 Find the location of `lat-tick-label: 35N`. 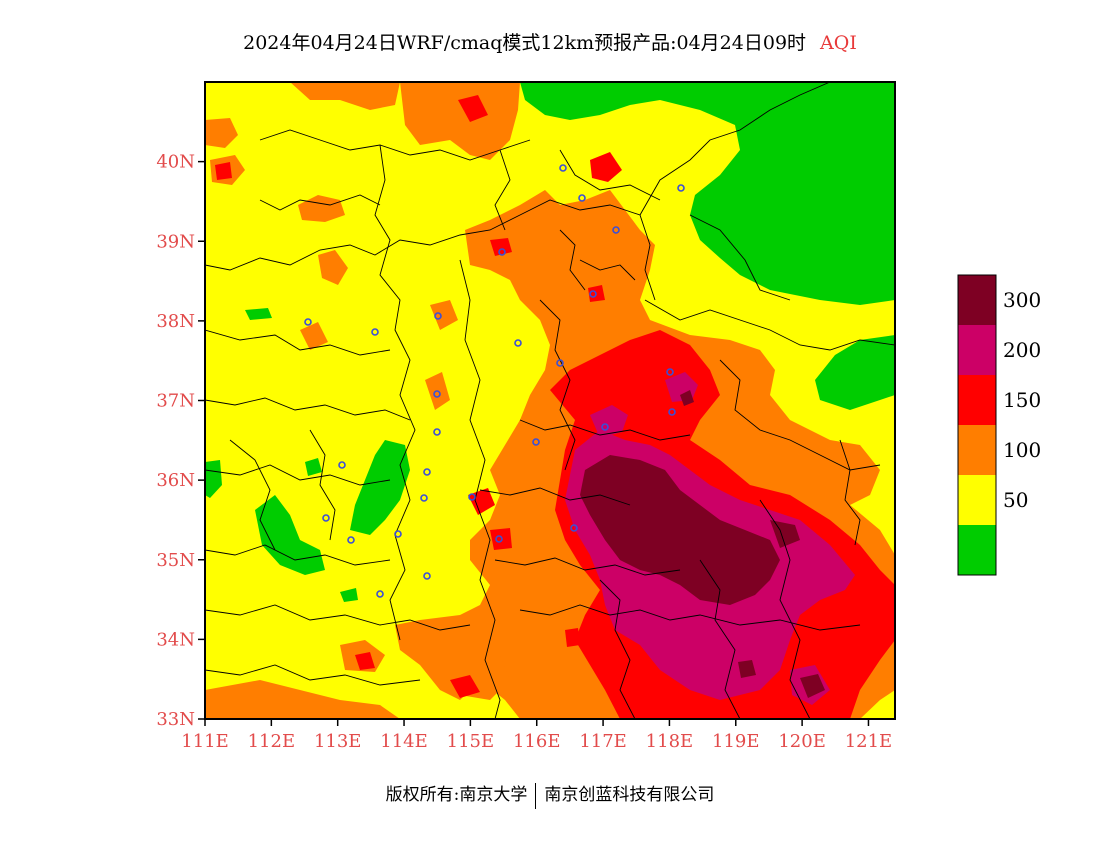

lat-tick-label: 35N is located at coordinates (175, 560).